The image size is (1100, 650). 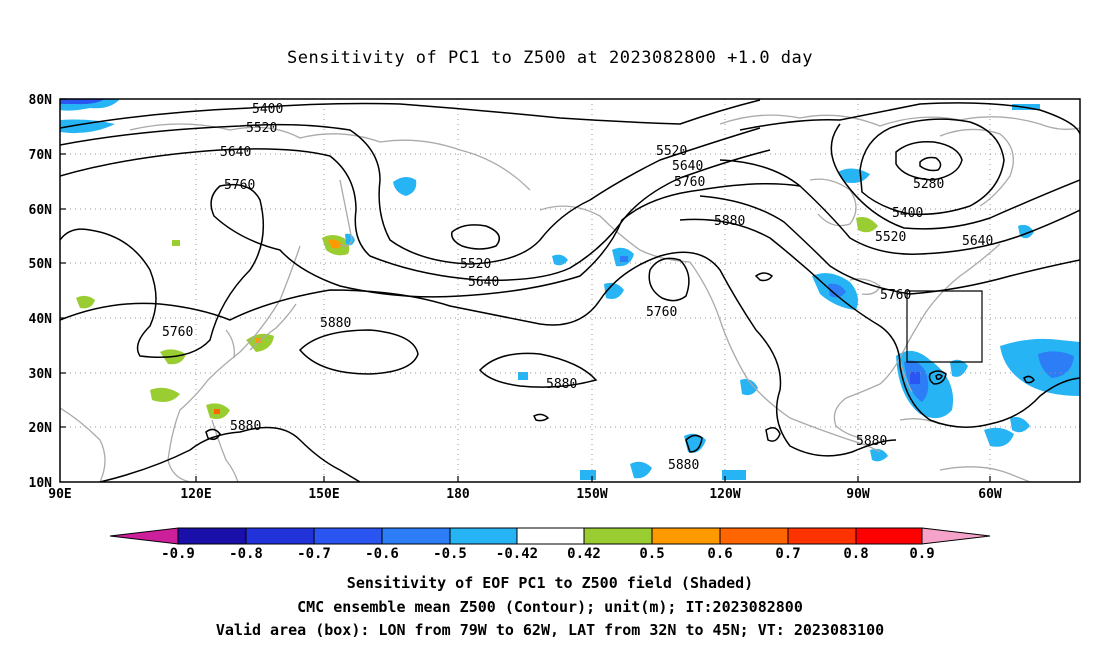 I want to click on contour-5520-east, so click(x=909, y=166).